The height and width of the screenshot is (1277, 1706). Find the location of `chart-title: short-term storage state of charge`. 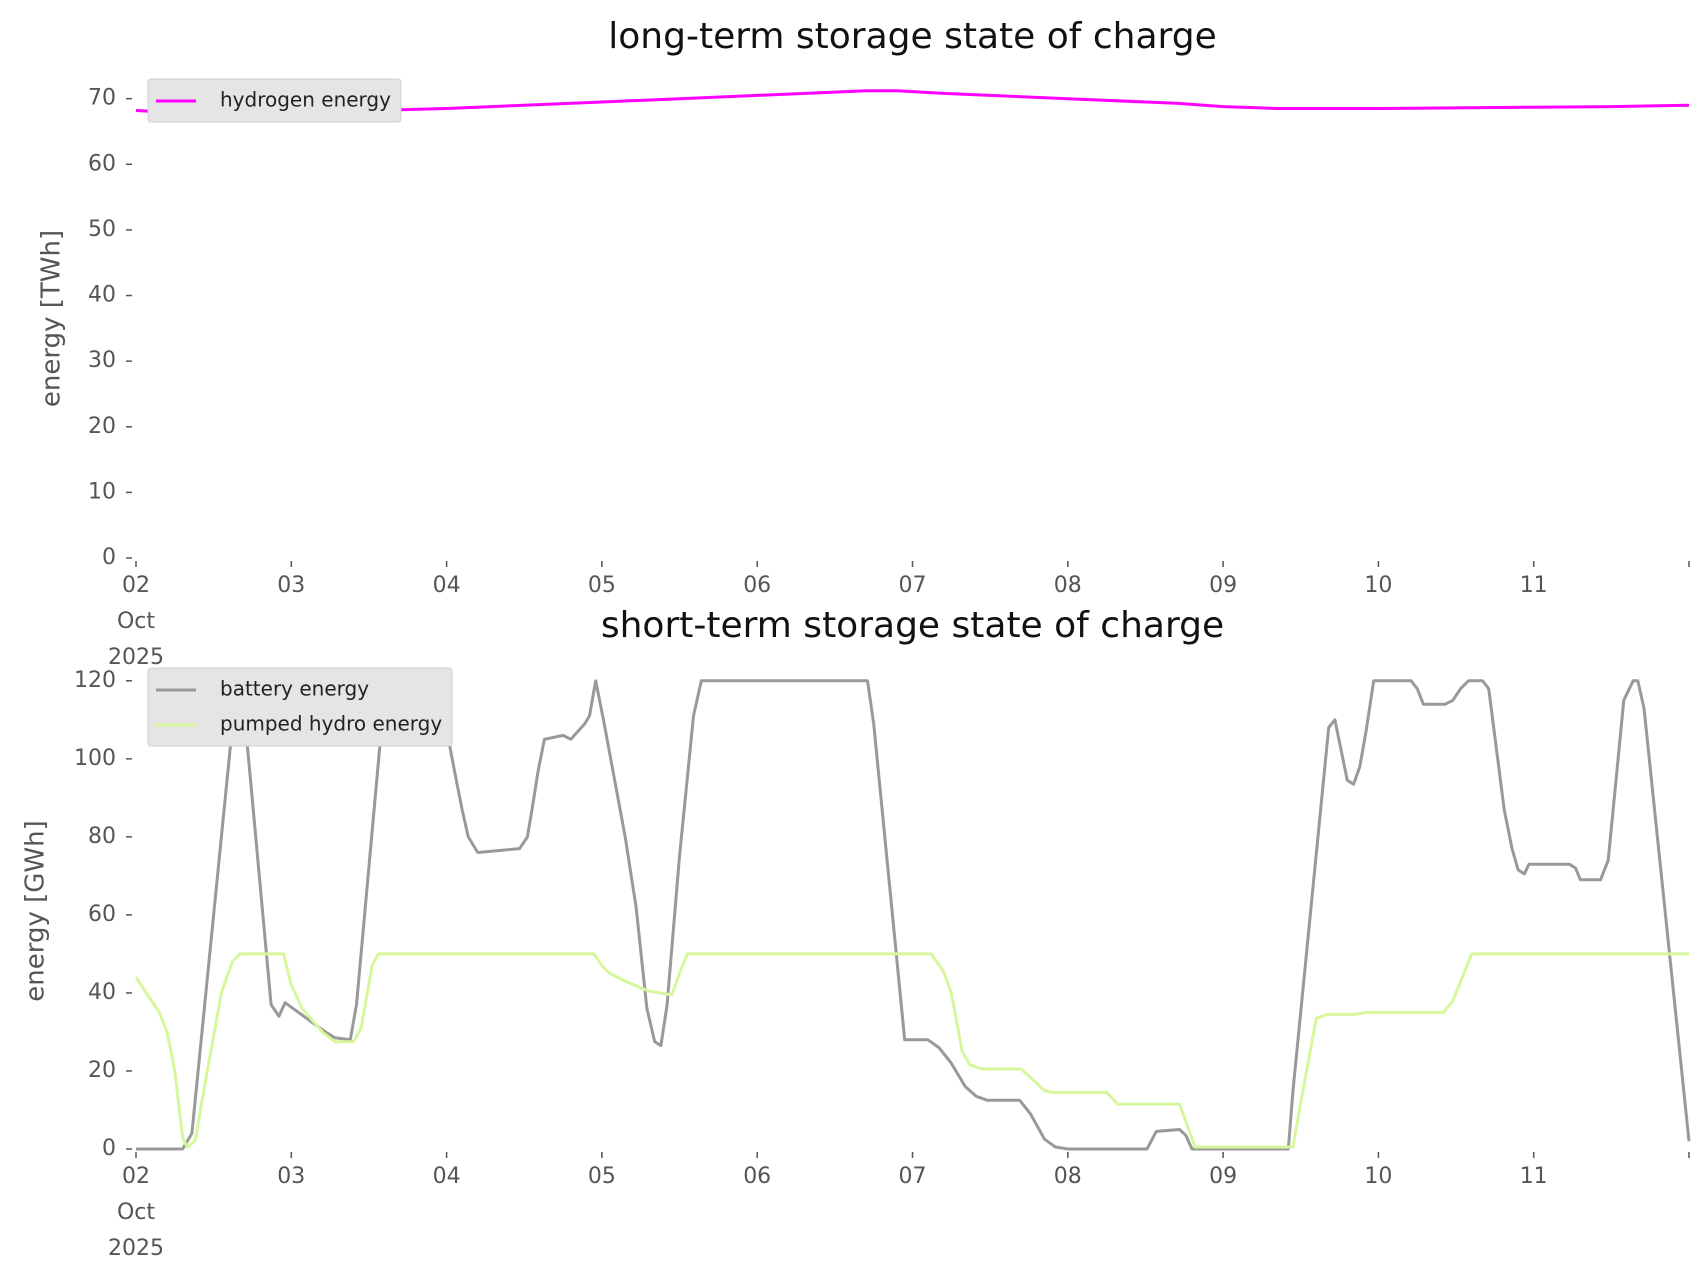

chart-title: short-term storage state of charge is located at coordinates (912, 625).